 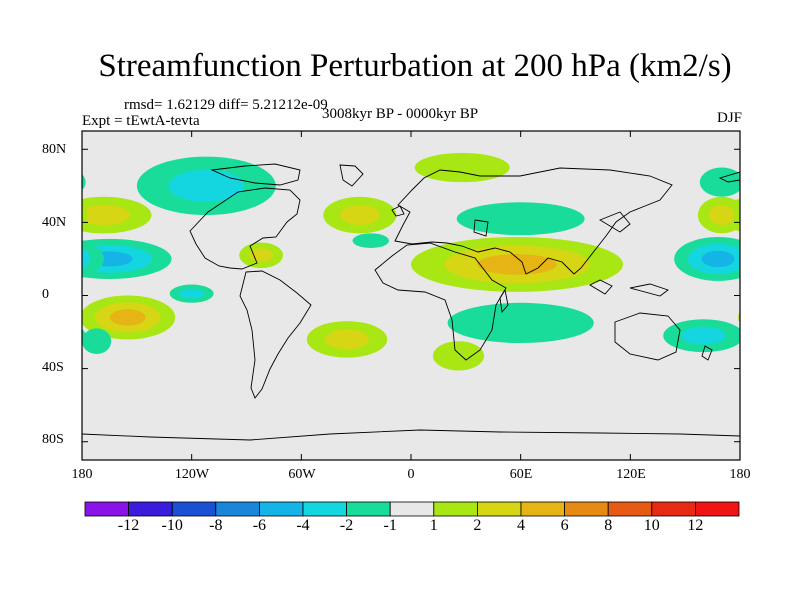 I want to click on colorbar-label-7: 1, so click(x=433, y=525).